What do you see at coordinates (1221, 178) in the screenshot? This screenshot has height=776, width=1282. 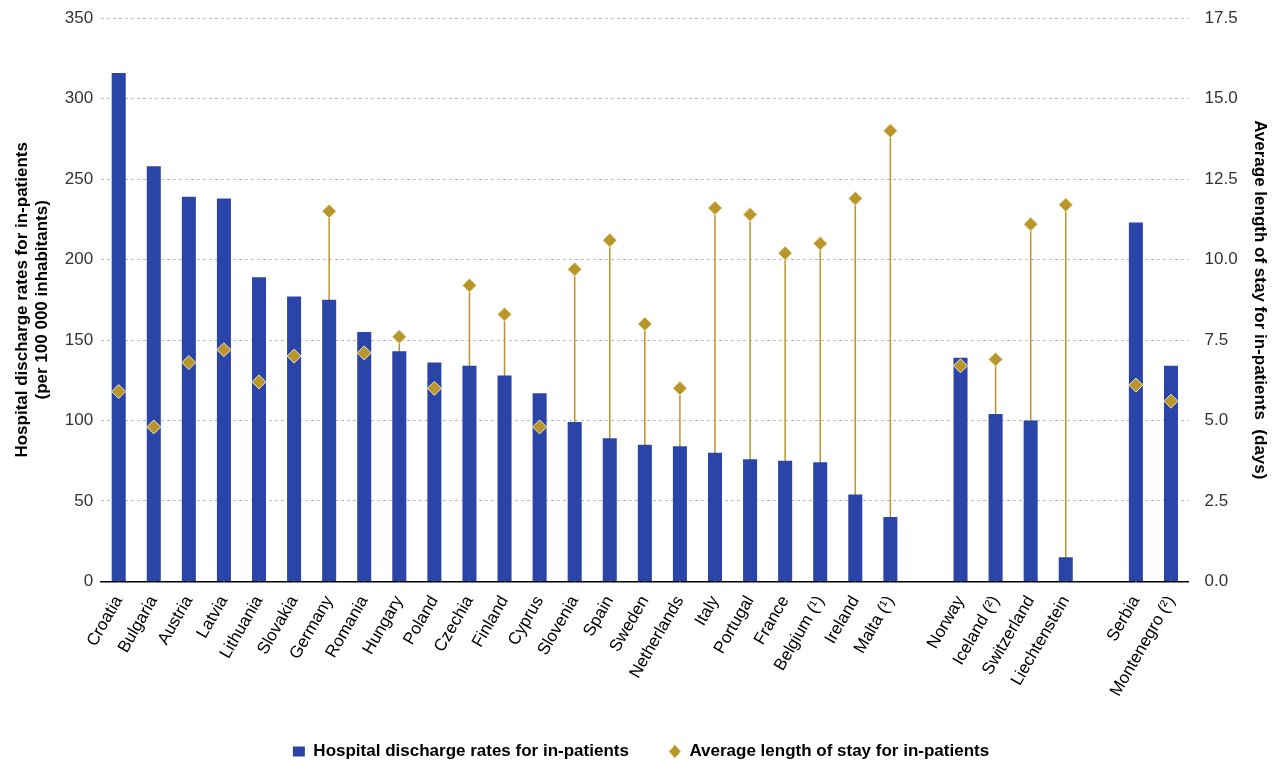 I see `y2-tick-label: 12.5` at bounding box center [1221, 178].